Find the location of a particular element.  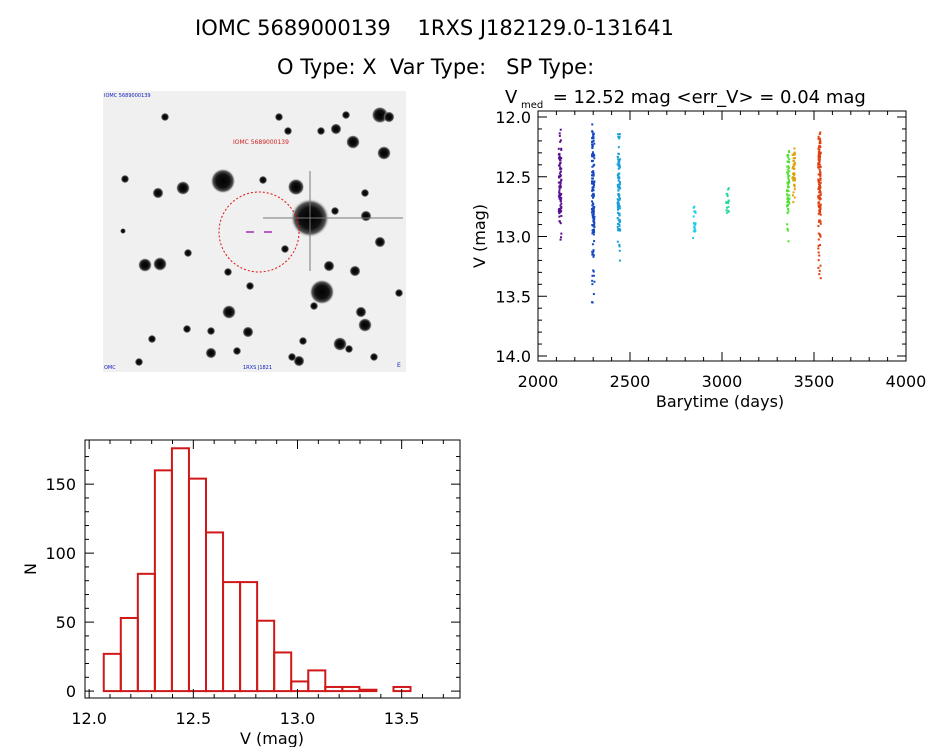

lc-stat-sub: med is located at coordinates (532, 105).